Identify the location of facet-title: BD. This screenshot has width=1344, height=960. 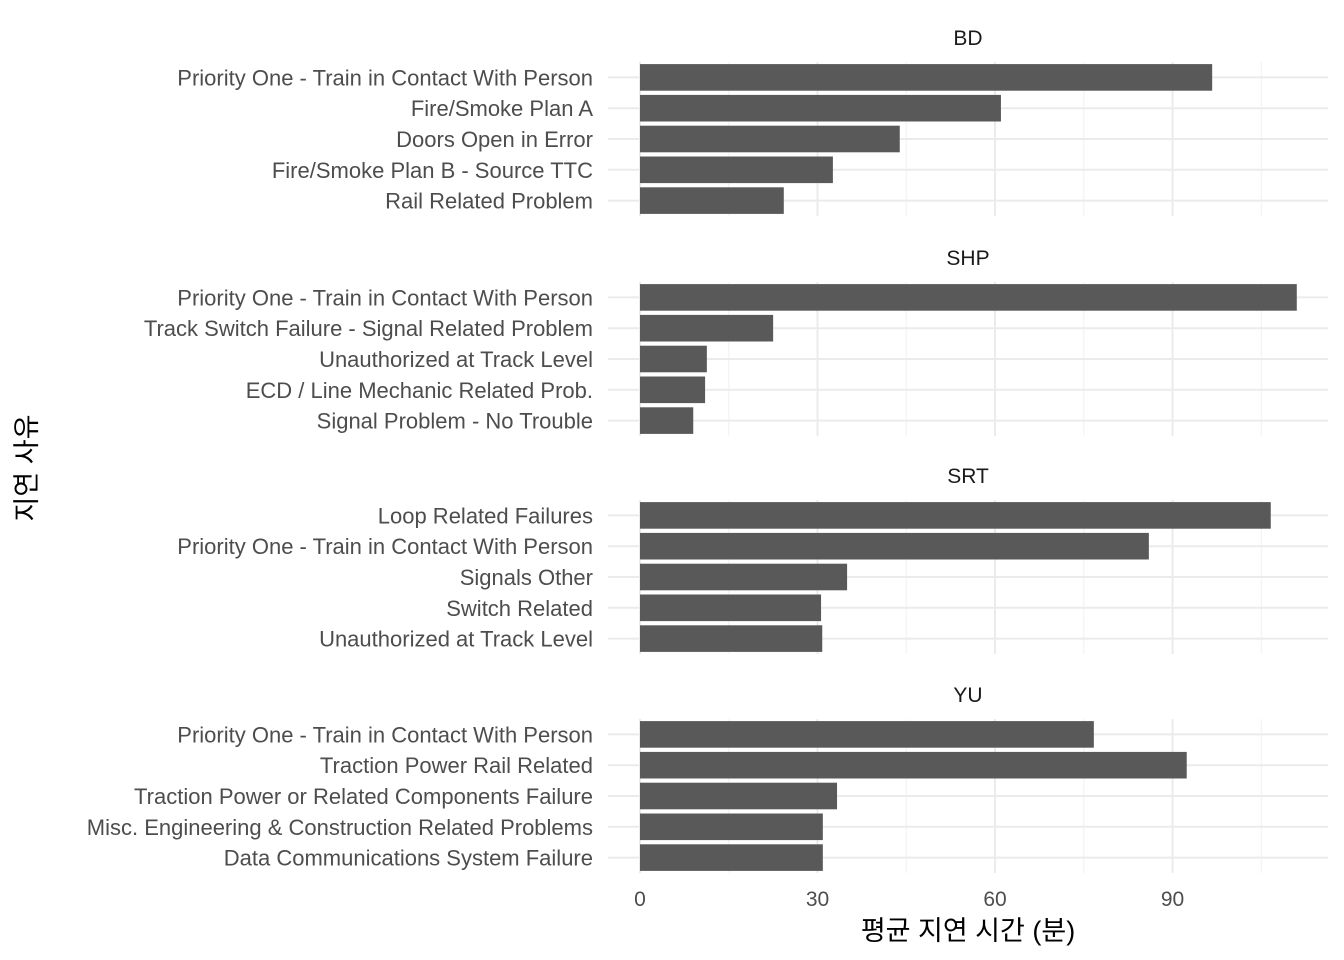
(967, 38).